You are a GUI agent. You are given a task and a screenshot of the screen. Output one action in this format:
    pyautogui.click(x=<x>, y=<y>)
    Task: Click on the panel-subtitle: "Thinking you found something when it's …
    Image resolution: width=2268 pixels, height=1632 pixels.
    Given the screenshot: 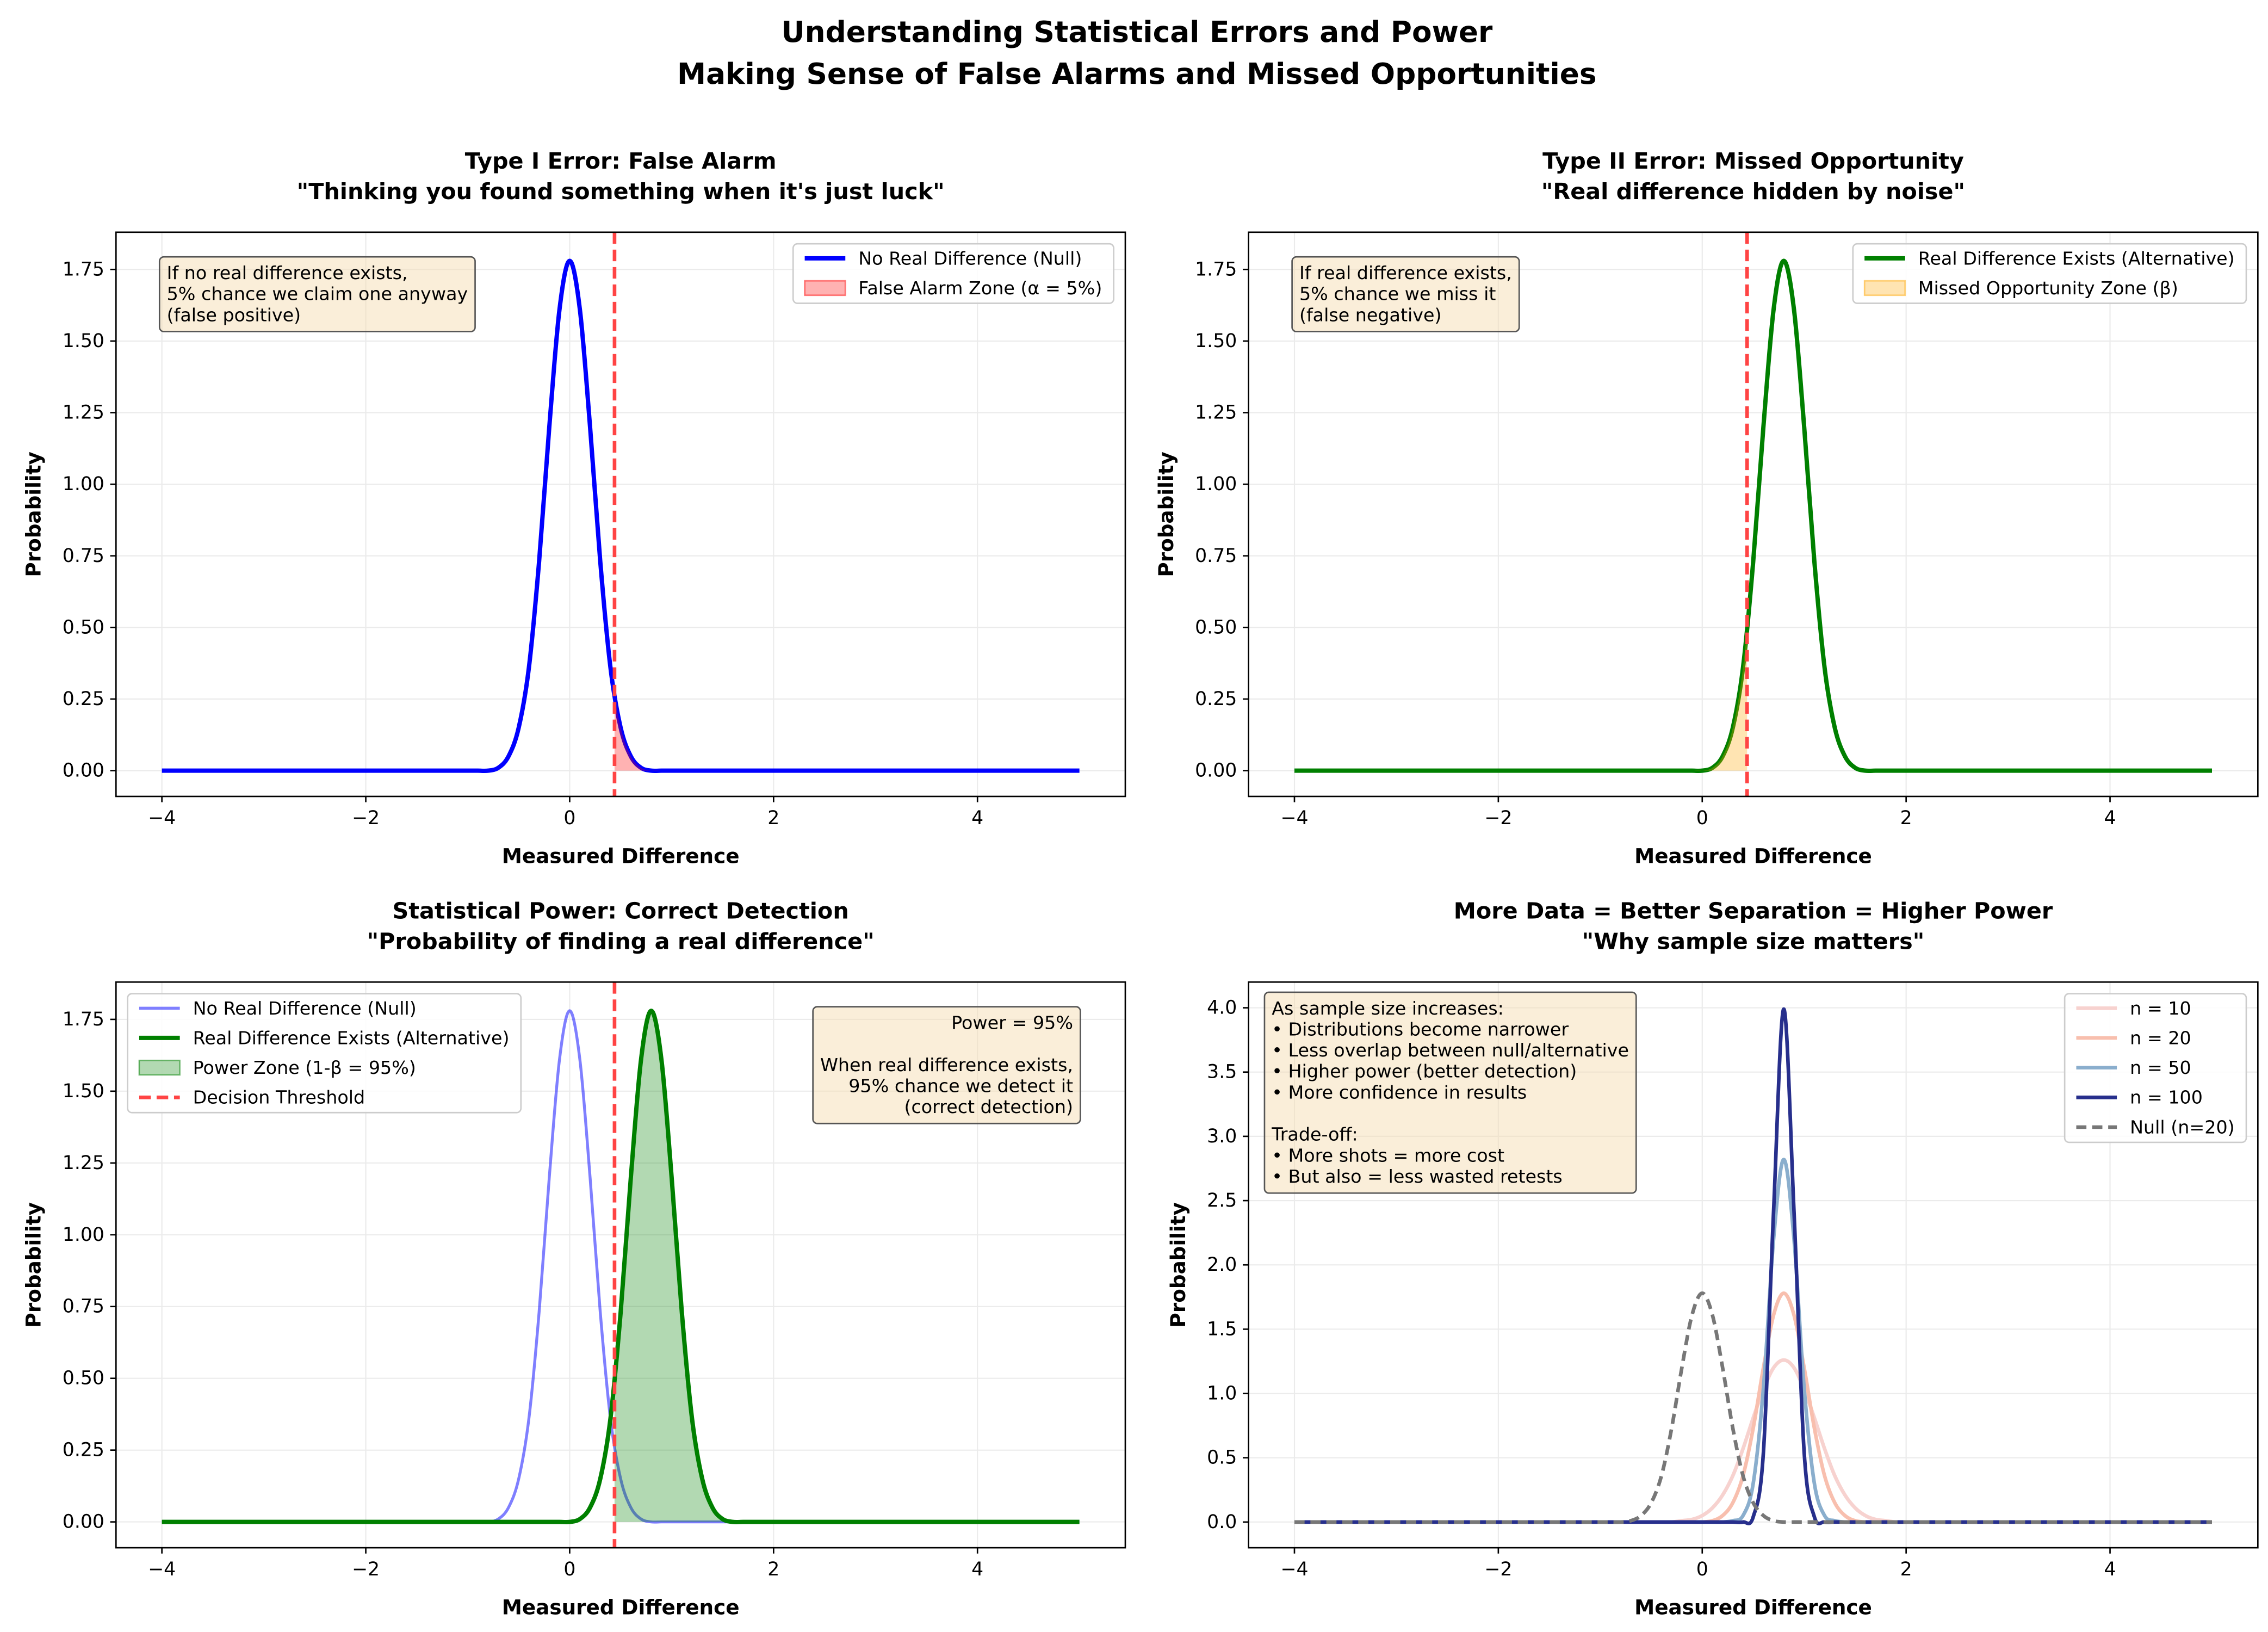 What is the action you would take?
    pyautogui.click(x=621, y=191)
    